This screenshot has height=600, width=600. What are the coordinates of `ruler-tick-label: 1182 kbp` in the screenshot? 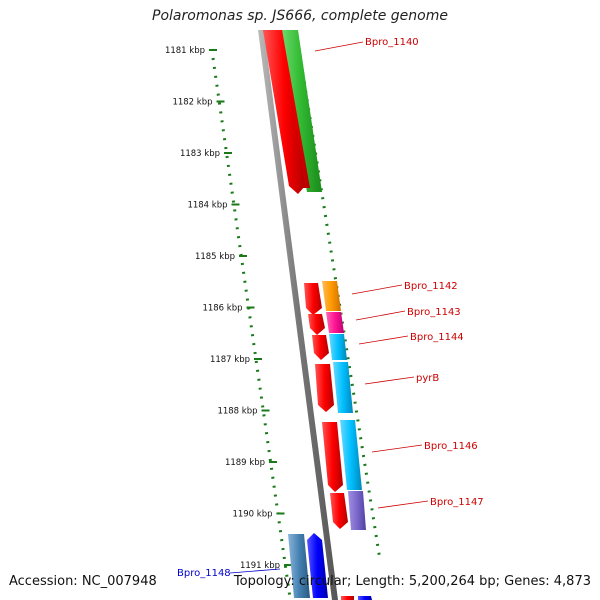 It's located at (192, 103).